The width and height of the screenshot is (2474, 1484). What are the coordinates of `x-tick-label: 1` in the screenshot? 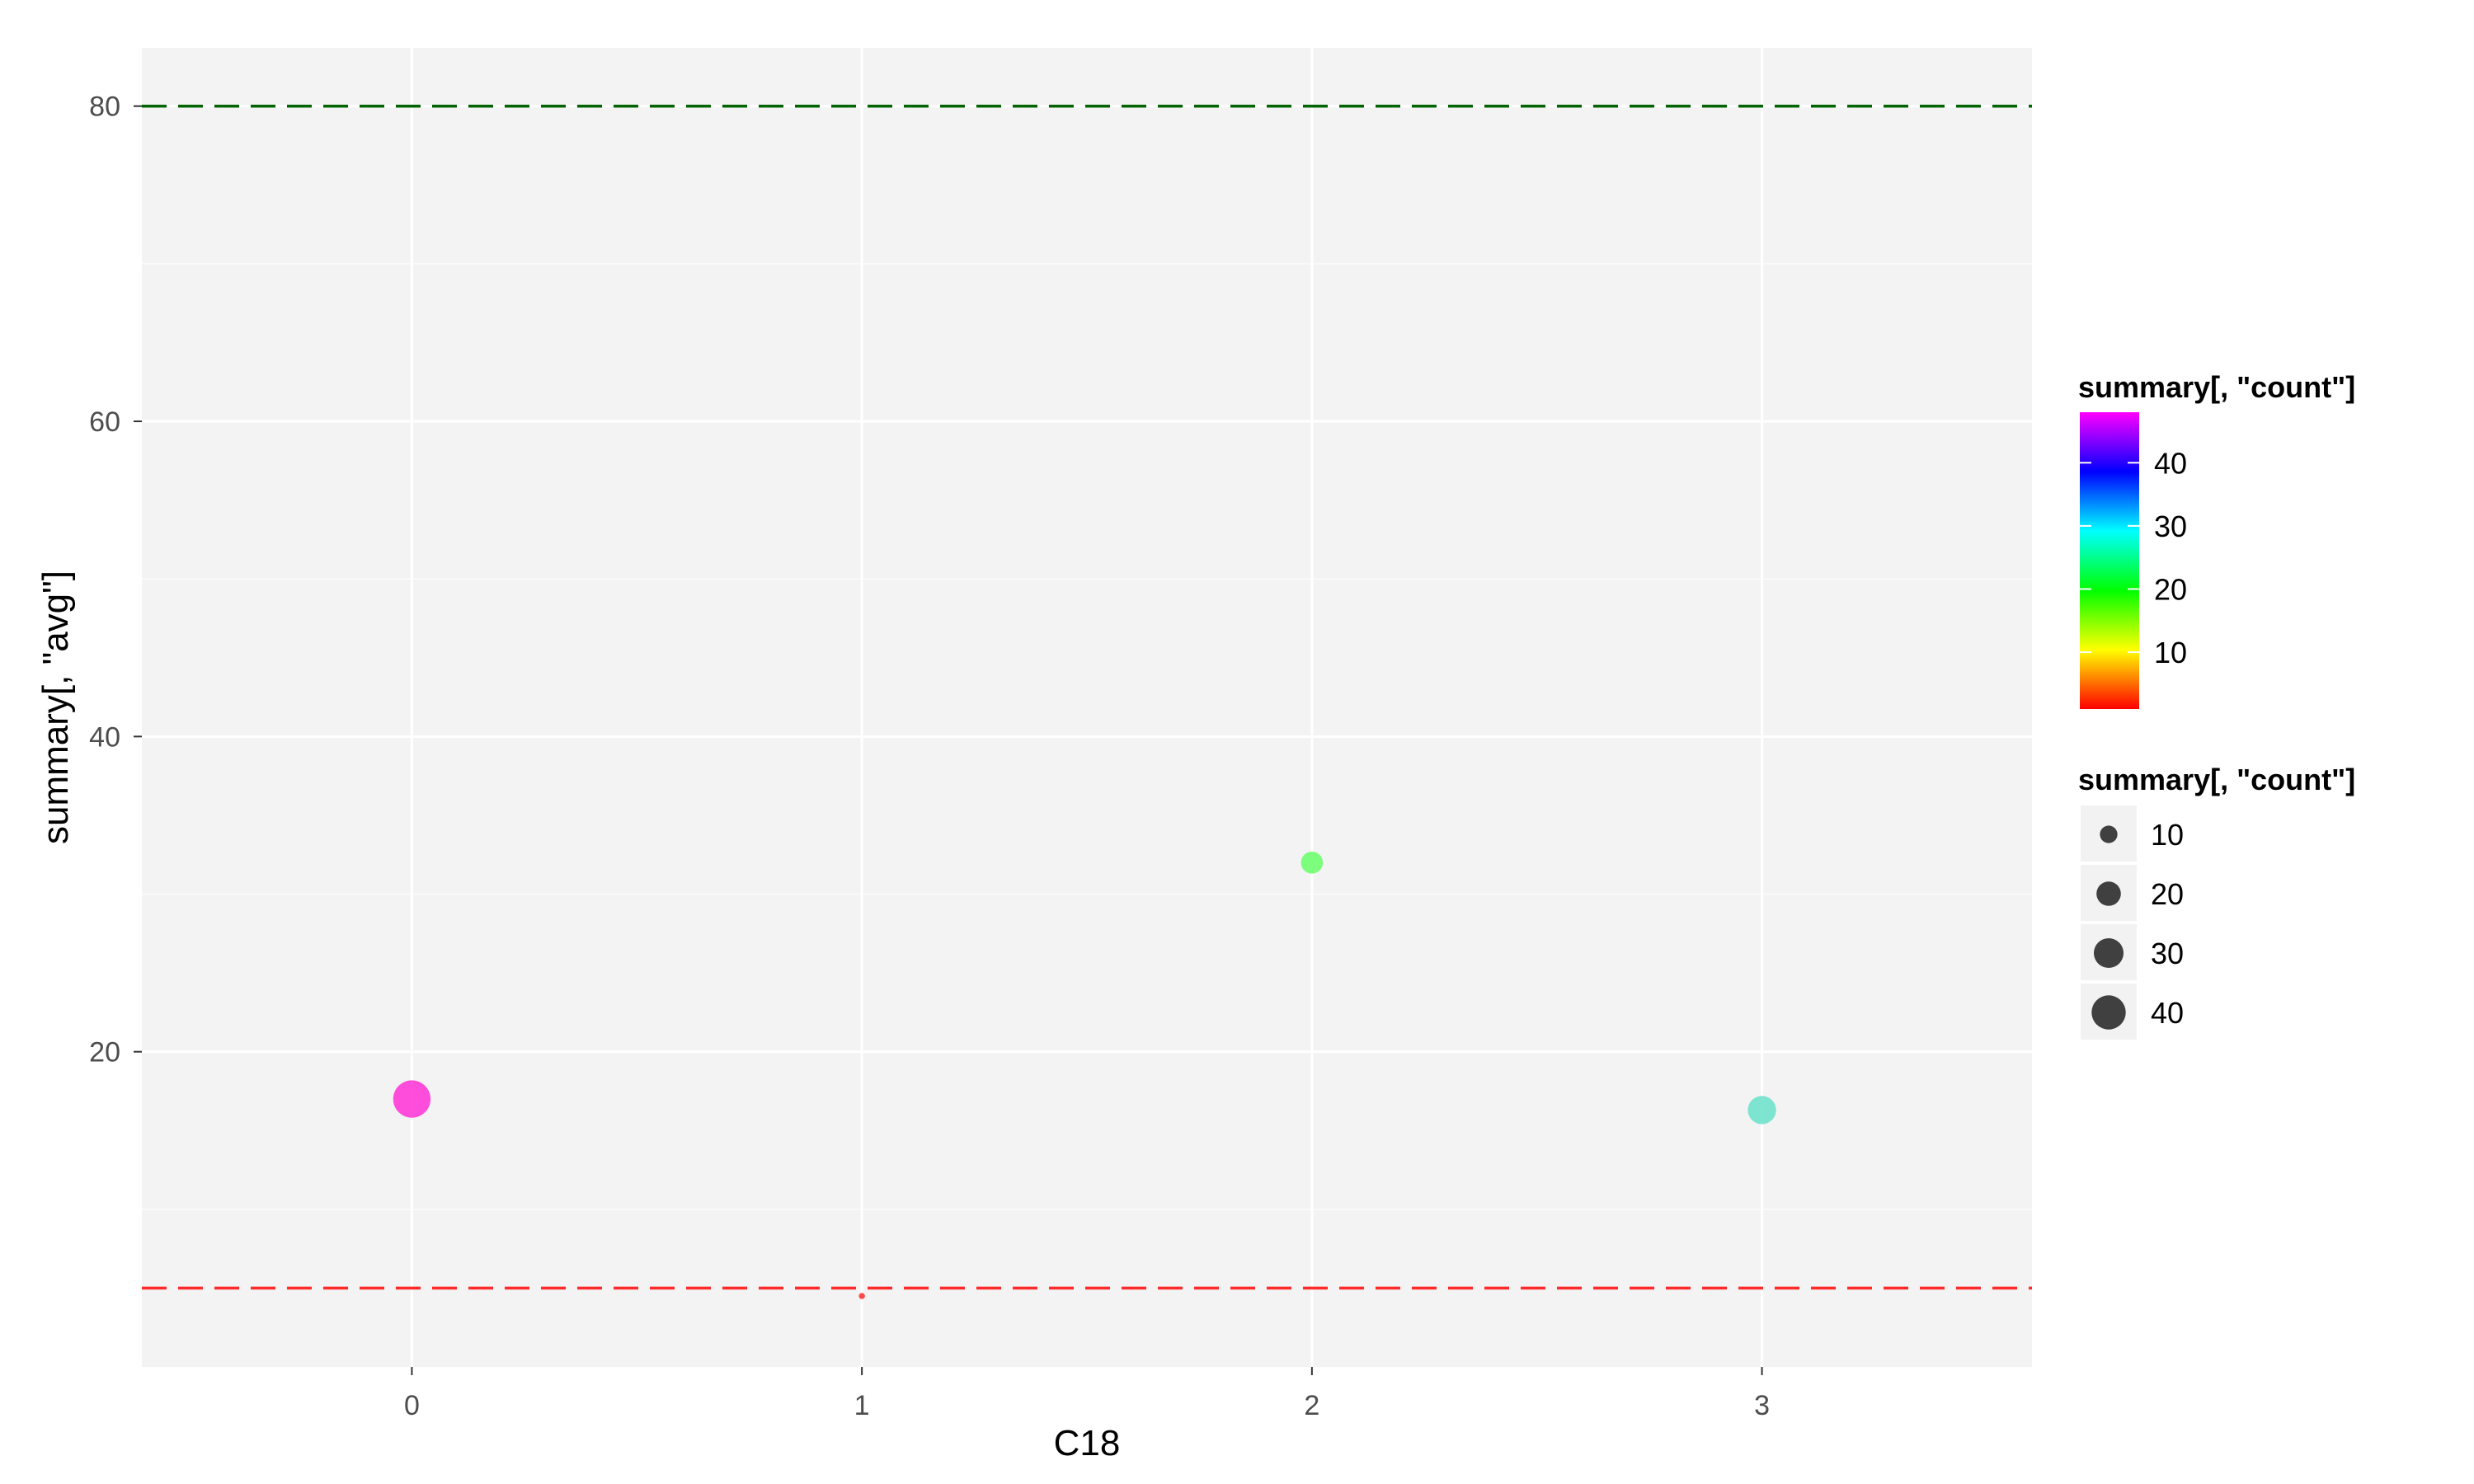 It's located at (862, 1405).